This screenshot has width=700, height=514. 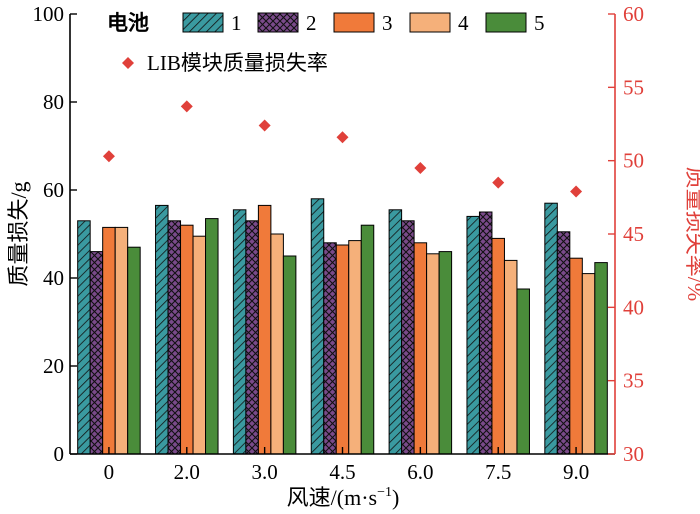 I want to click on y-tick-label-40: 40, so click(x=53, y=278).